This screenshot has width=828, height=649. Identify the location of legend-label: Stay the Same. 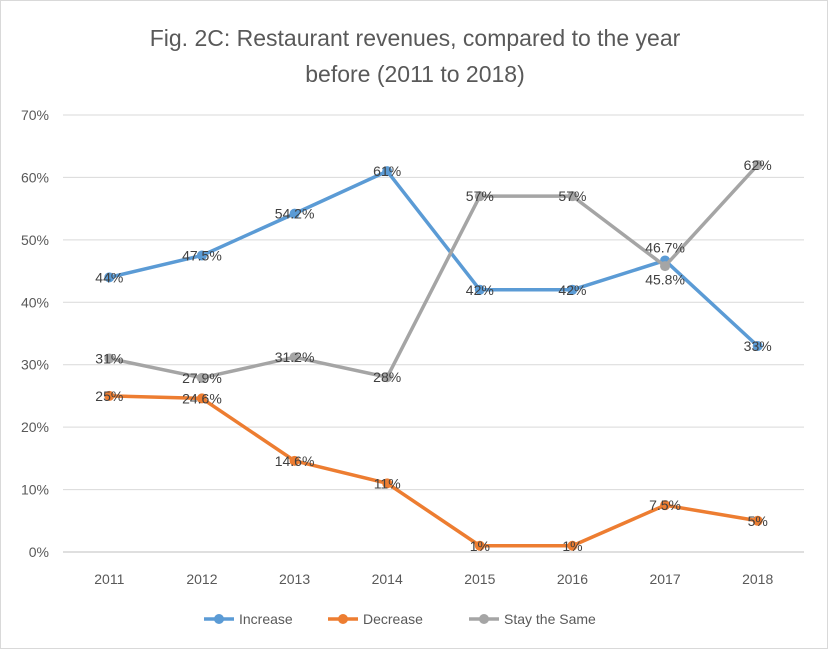
(550, 619).